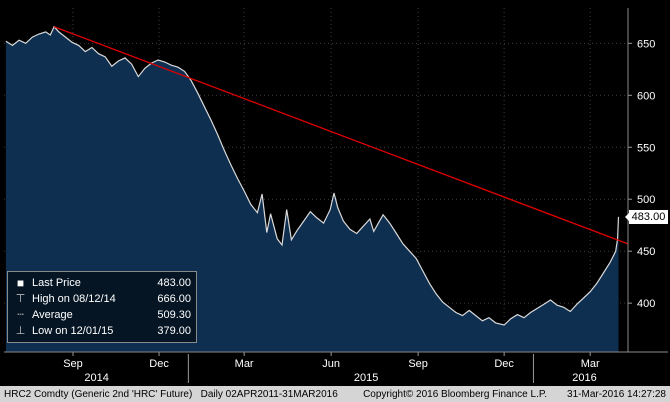 This screenshot has height=402, width=670. I want to click on legend-row-high: ⊤ High on 08/12/14 666.00, so click(102, 299).